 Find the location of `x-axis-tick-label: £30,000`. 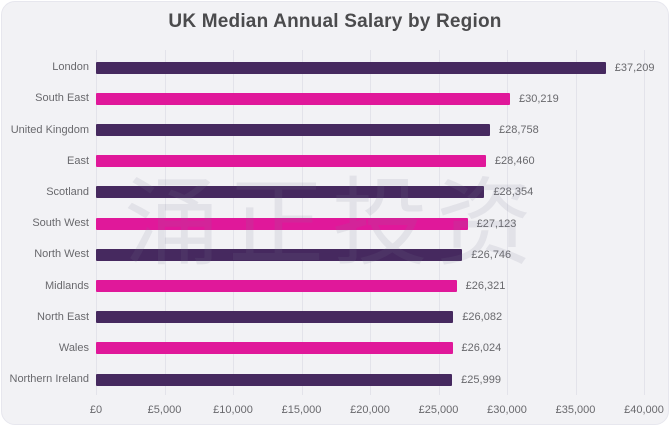

x-axis-tick-label: £30,000 is located at coordinates (507, 410).